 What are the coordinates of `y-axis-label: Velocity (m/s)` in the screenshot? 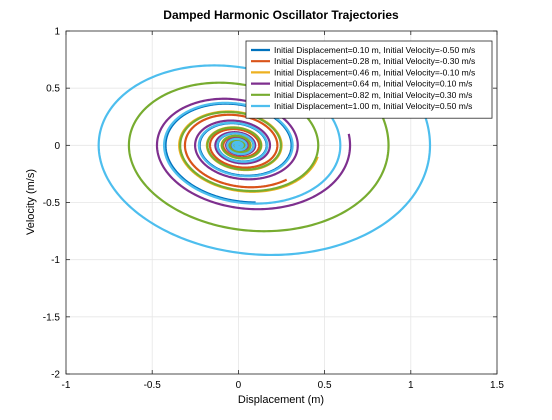 It's located at (31, 202).